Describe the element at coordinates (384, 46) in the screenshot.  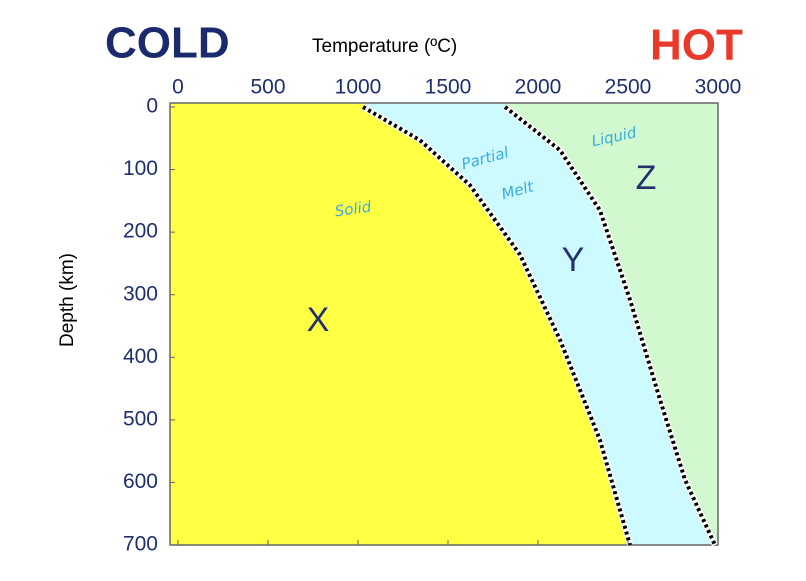
I see `x-axis-title: Temperature (ºC)` at that location.